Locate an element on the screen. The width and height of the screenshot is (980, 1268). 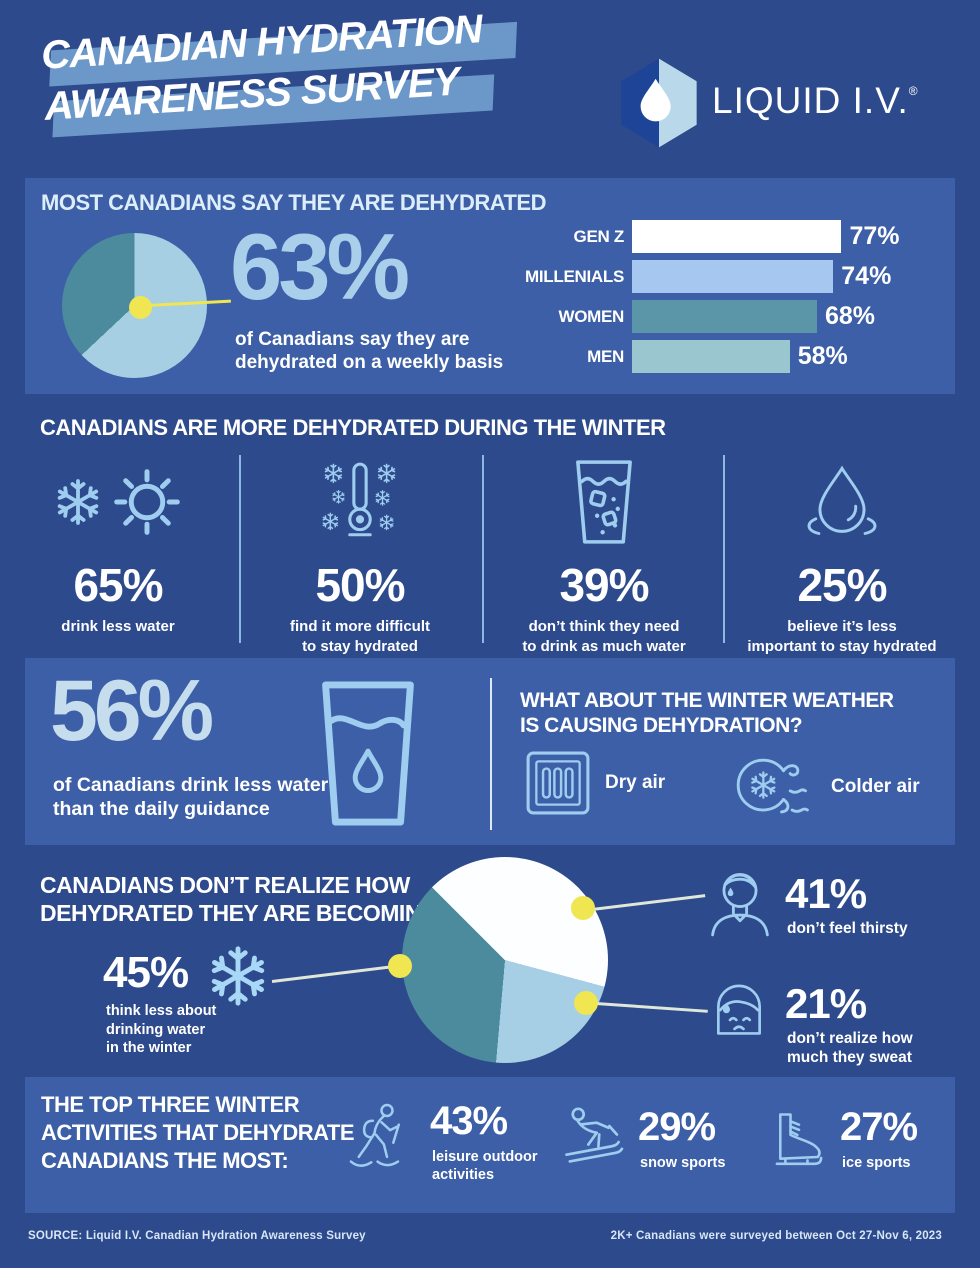
stat-value: 65% is located at coordinates (118, 585).